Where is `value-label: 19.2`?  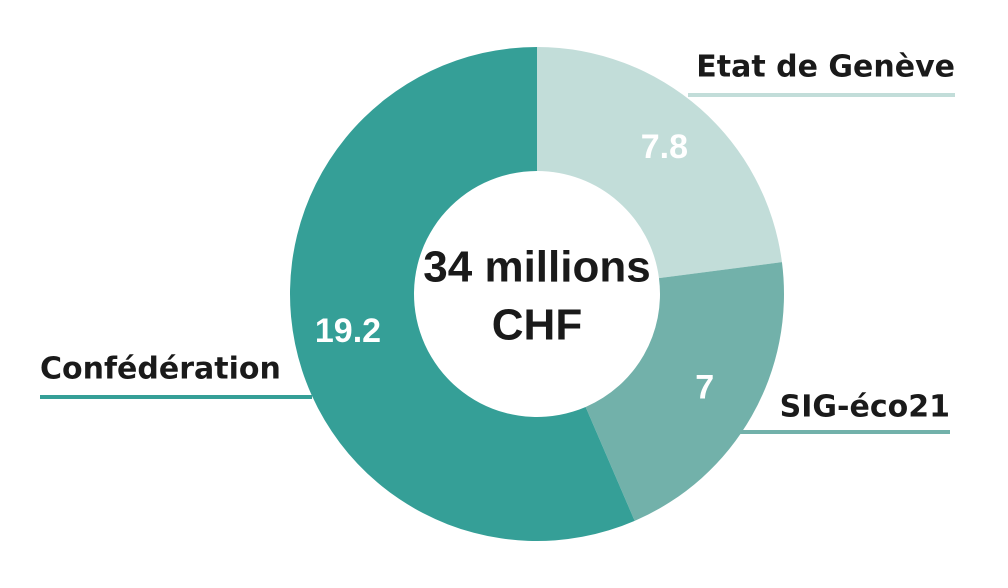
value-label: 19.2 is located at coordinates (348, 331).